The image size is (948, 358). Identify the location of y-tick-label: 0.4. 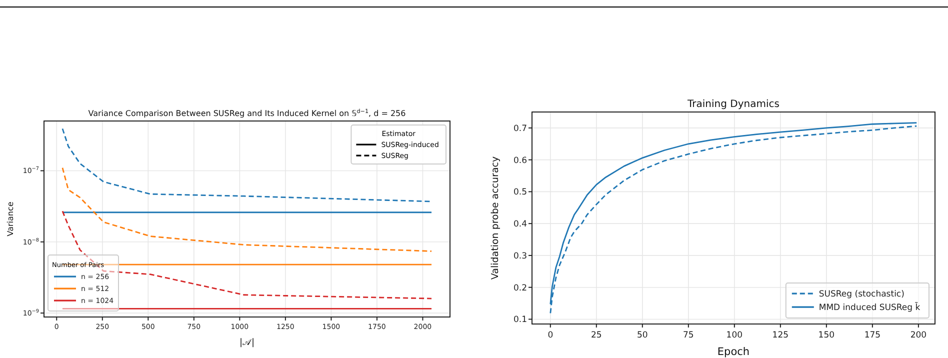
(520, 225).